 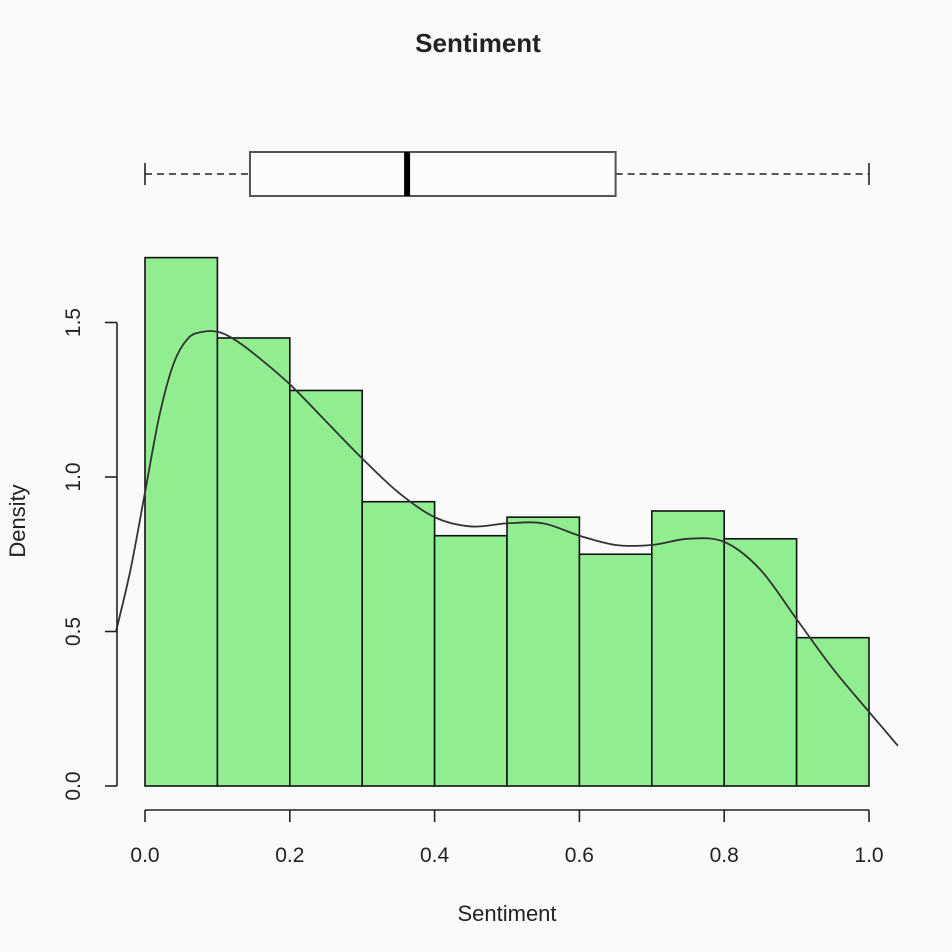 I want to click on y-tick-label-1: 0.5, so click(x=73, y=631).